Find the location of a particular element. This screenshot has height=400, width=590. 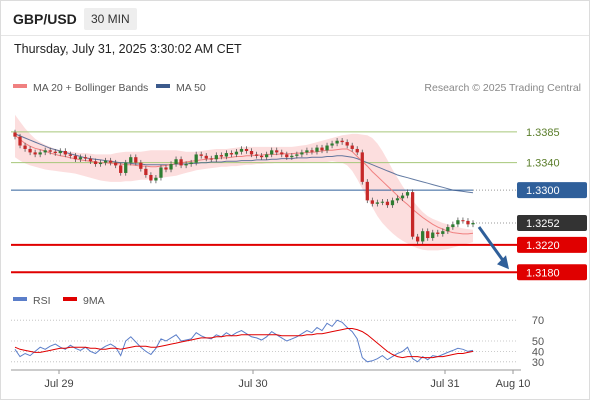

x-tick-label: Jul 29 is located at coordinates (58, 384).